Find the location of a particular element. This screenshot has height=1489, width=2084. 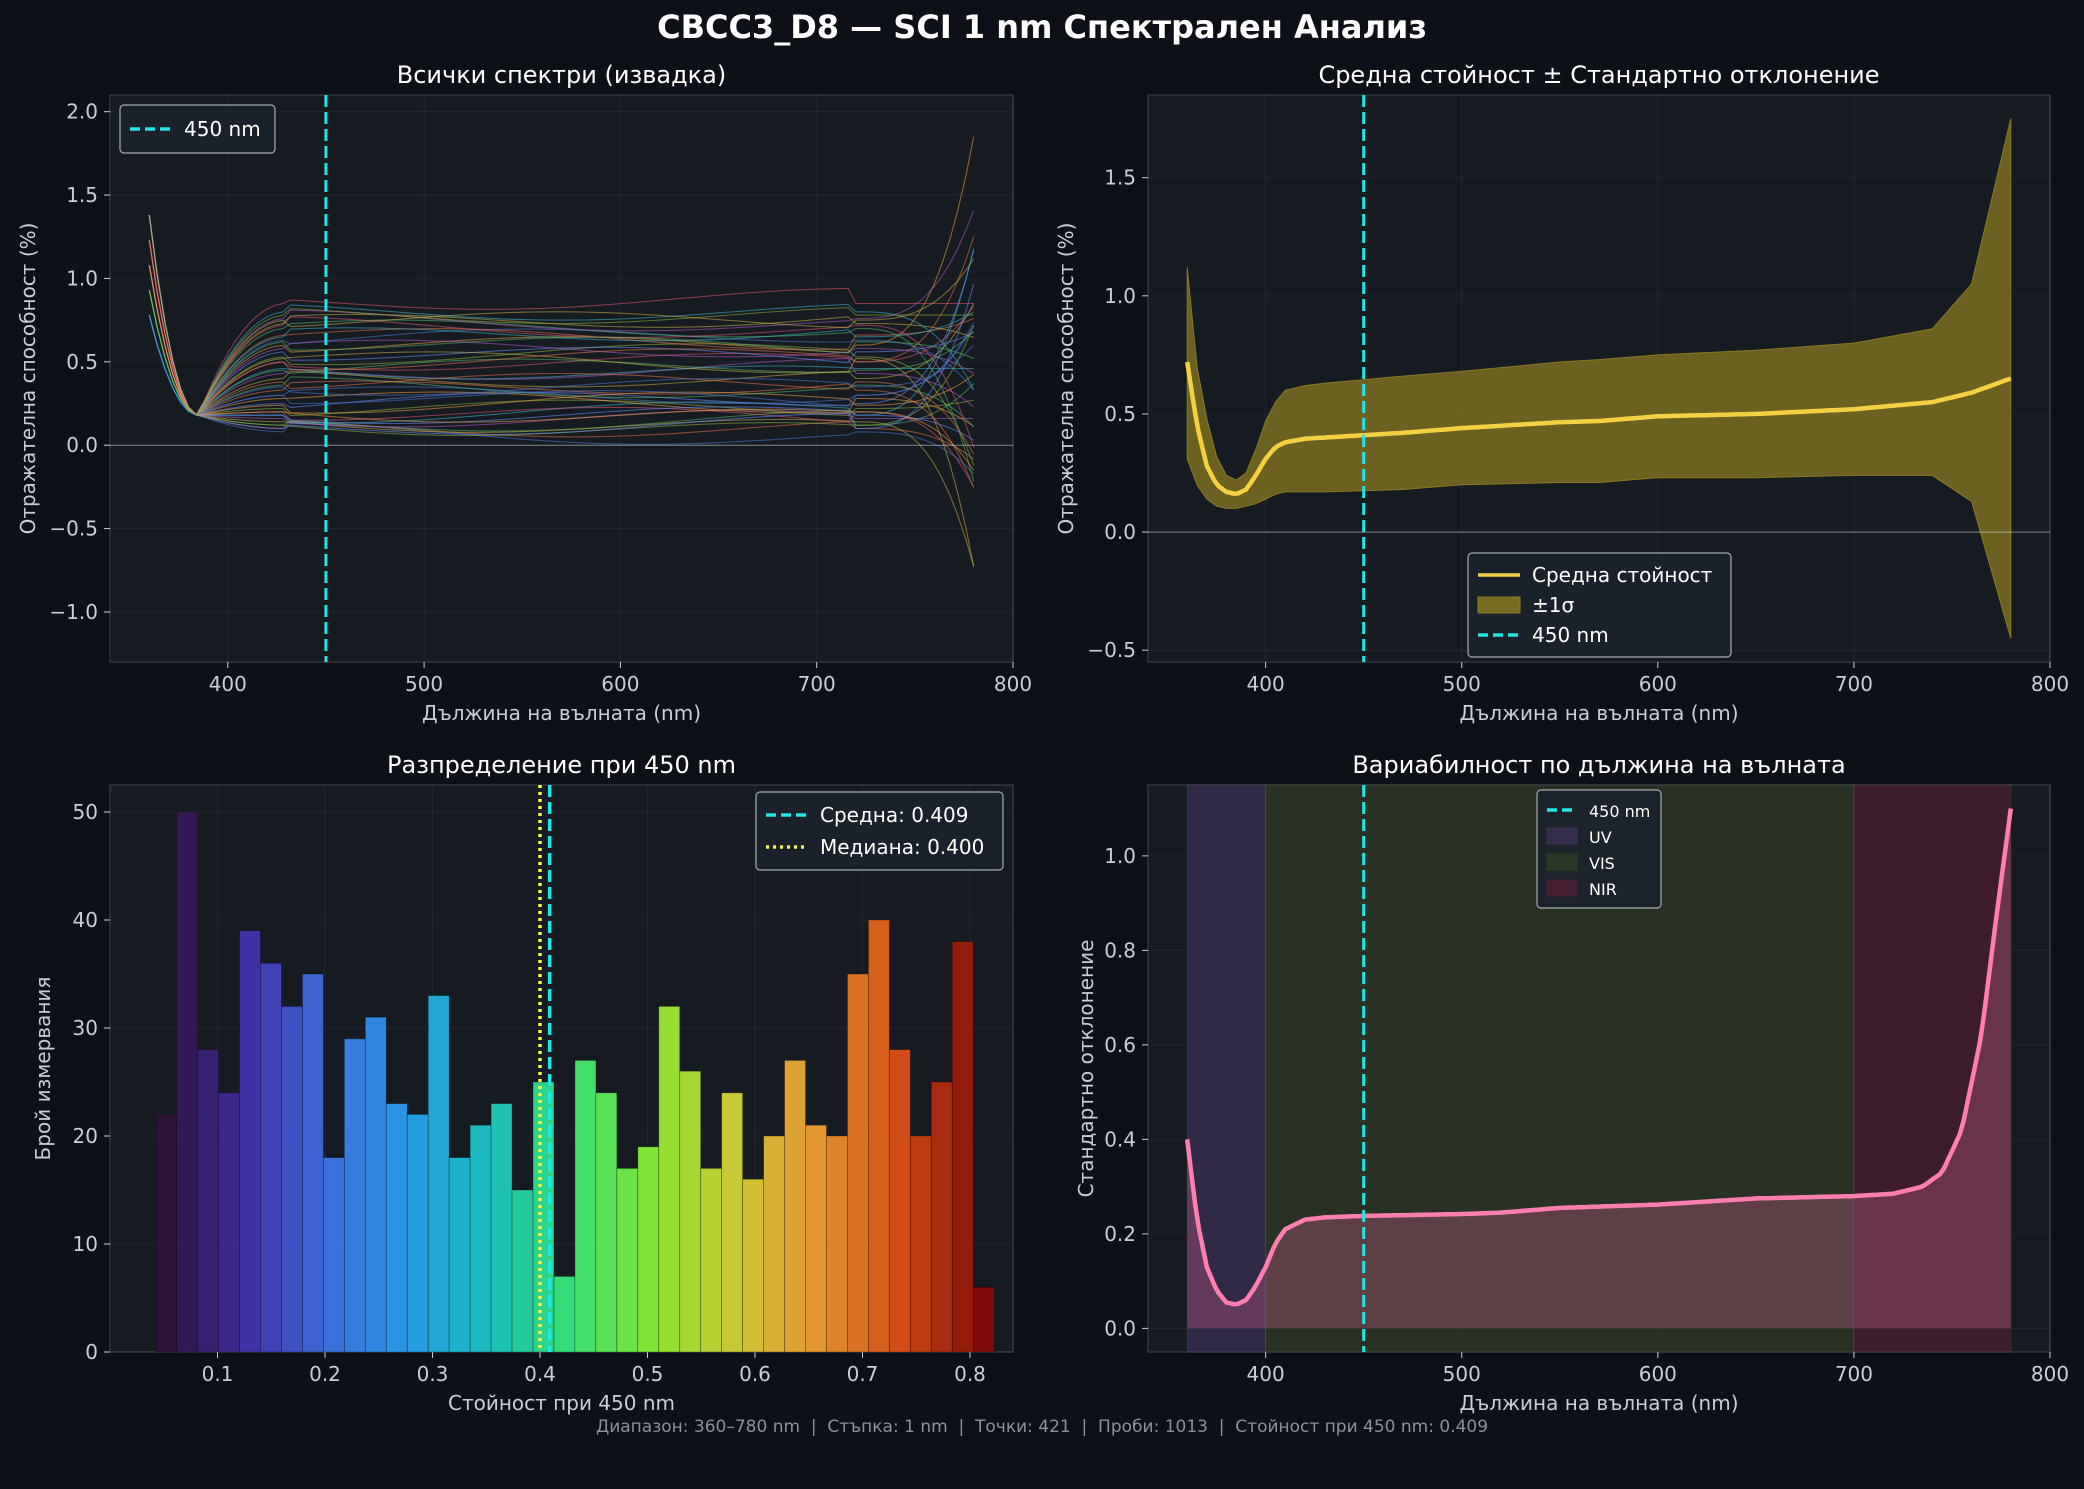

spectra-lines is located at coordinates (561, 352).